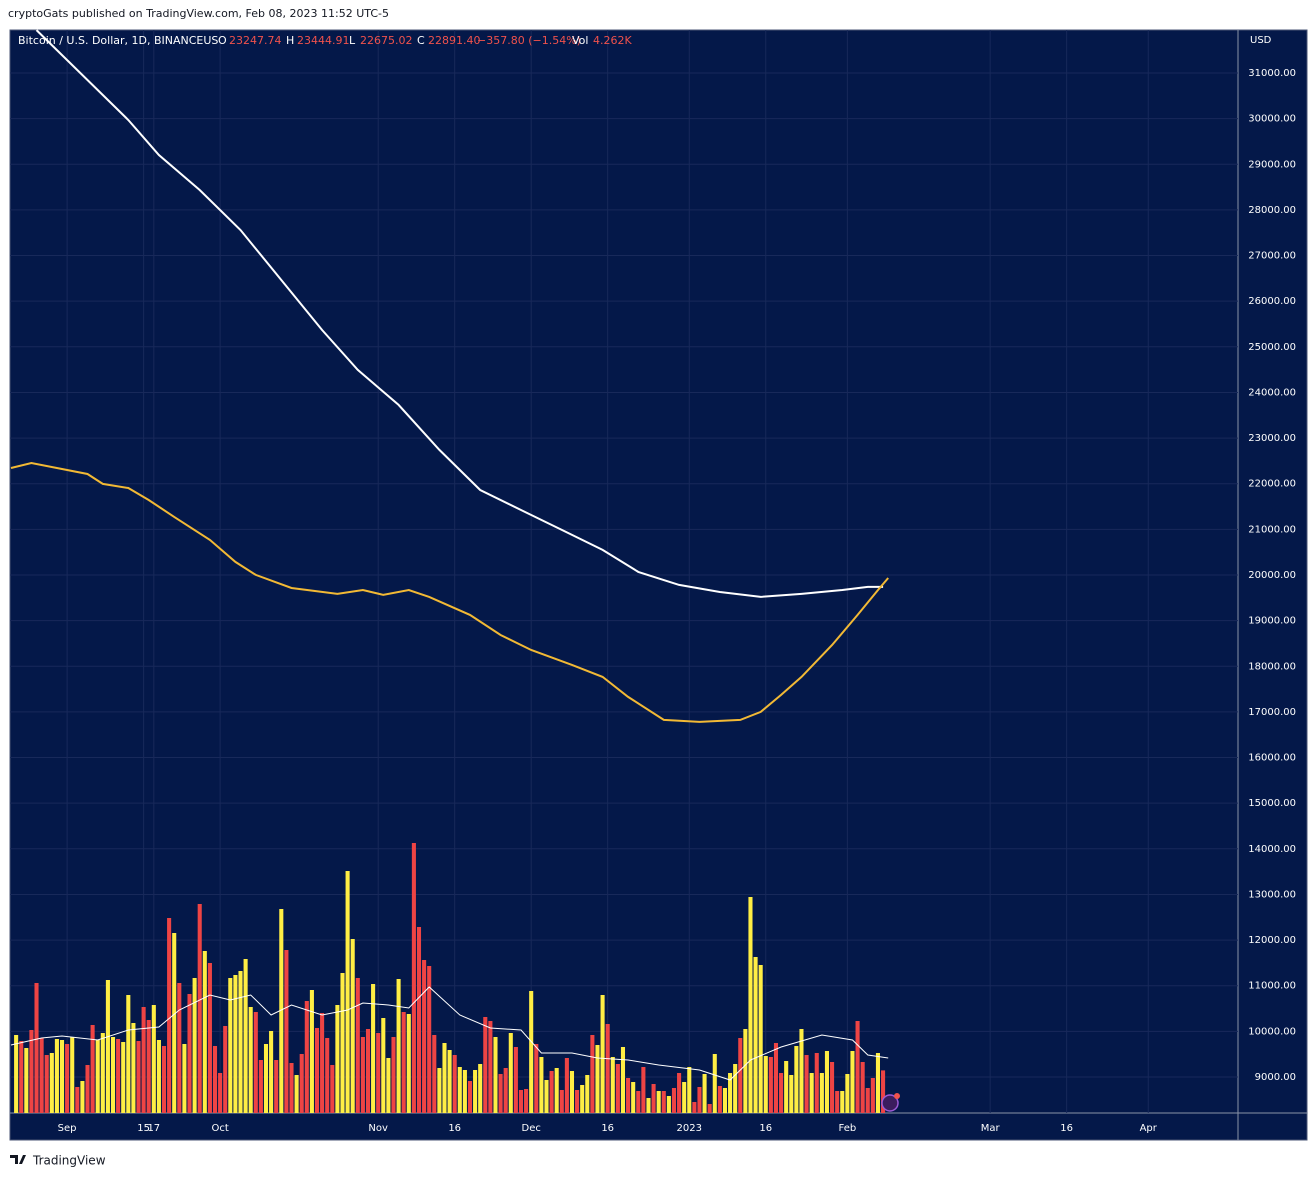 Image resolution: width=1315 pixels, height=1178 pixels. What do you see at coordinates (454, 1128) in the screenshot?
I see `x-tick-label: 16` at bounding box center [454, 1128].